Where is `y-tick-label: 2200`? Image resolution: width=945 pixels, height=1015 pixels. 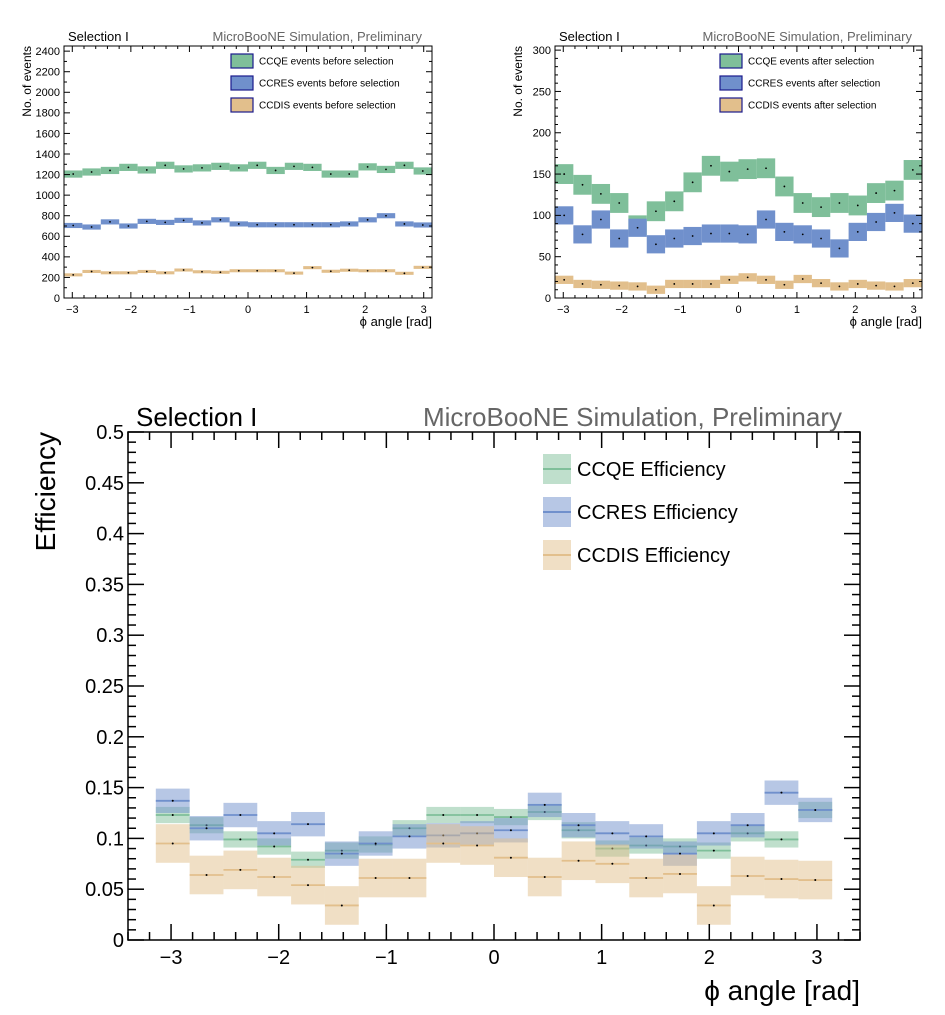
y-tick-label: 2200 is located at coordinates (48, 73).